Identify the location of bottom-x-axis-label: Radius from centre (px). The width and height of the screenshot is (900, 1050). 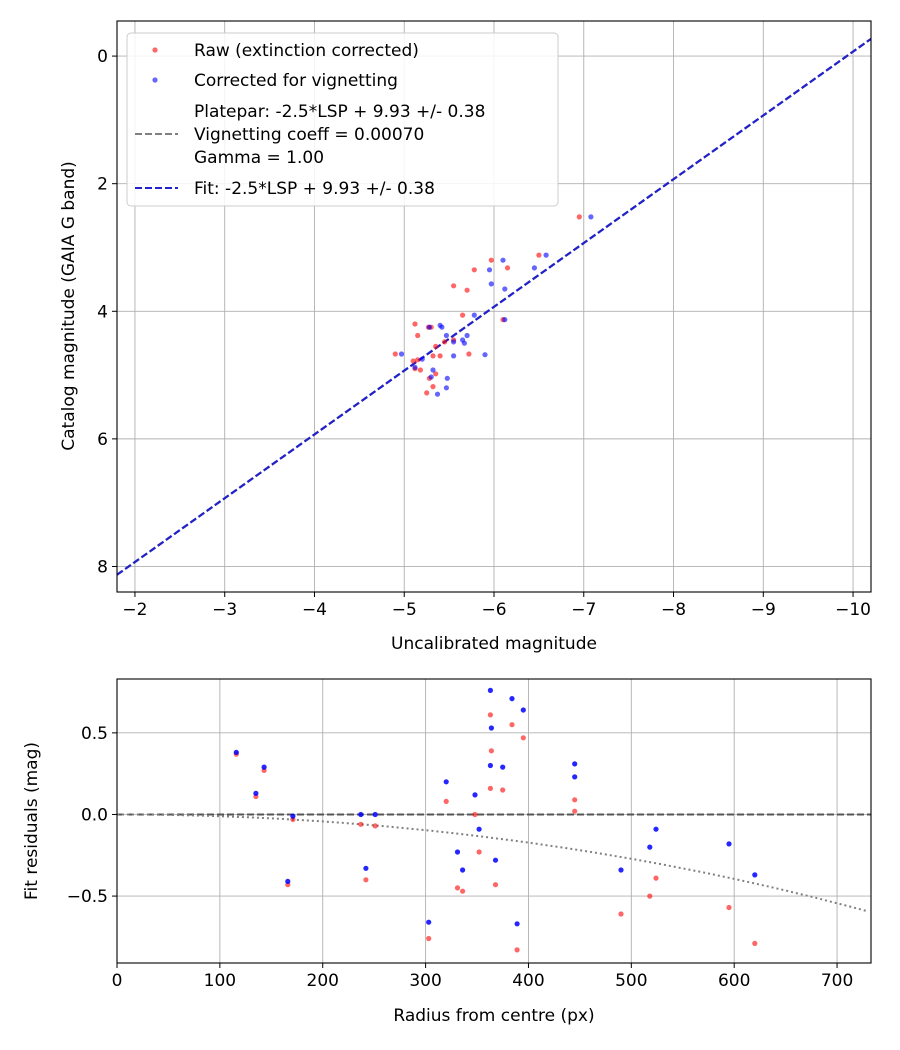
(493, 1016).